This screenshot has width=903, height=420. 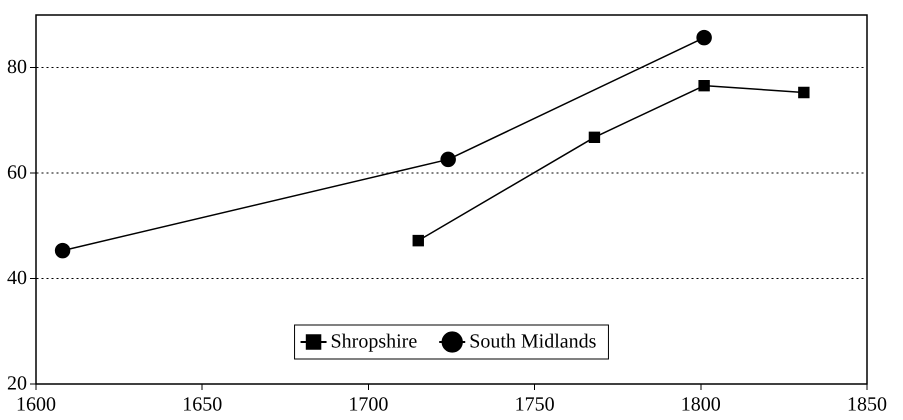 What do you see at coordinates (867, 404) in the screenshot?
I see `x-tick-label: 1850` at bounding box center [867, 404].